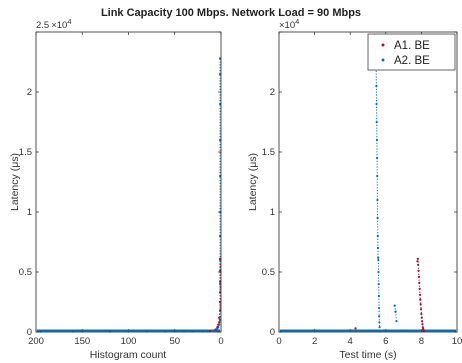 This screenshot has height=363, width=462. I want to click on left-y-exponent: 2.5 ×10⁴, so click(54, 24).